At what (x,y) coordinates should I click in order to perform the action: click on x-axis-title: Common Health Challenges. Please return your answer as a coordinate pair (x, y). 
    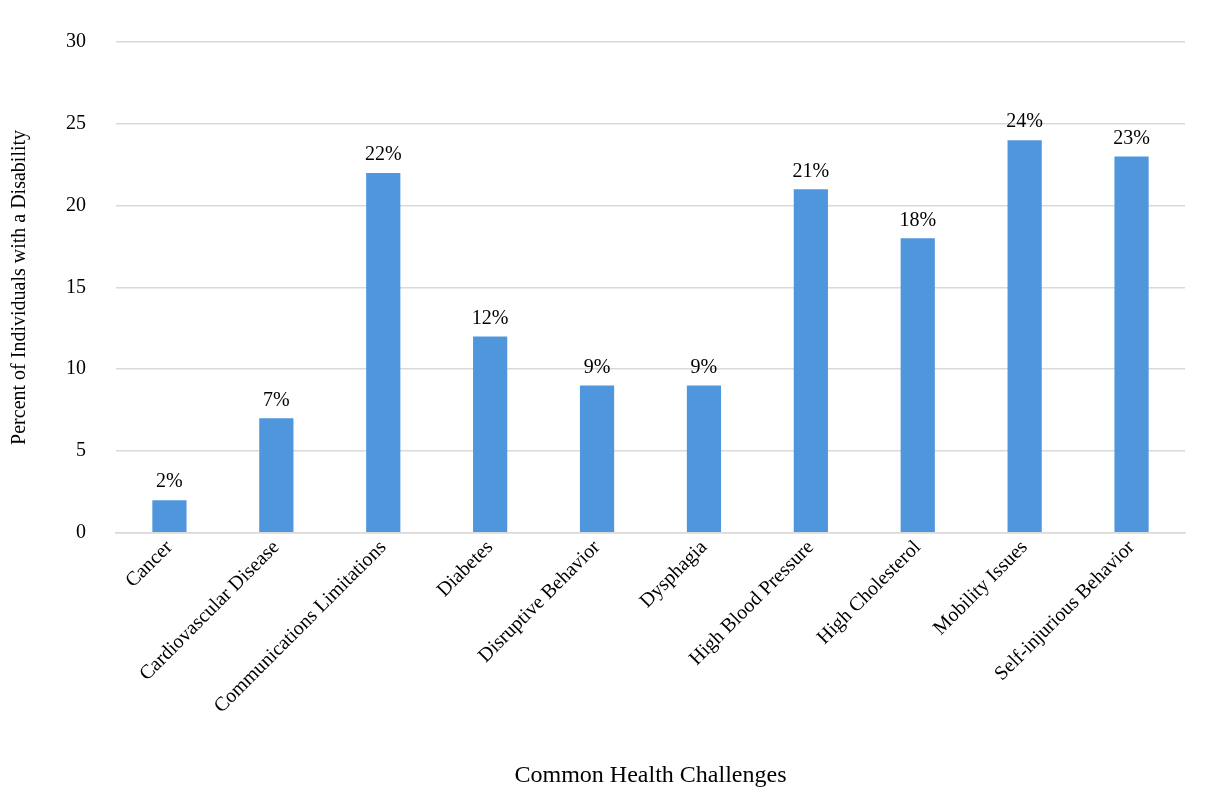
    Looking at the image, I should click on (650, 773).